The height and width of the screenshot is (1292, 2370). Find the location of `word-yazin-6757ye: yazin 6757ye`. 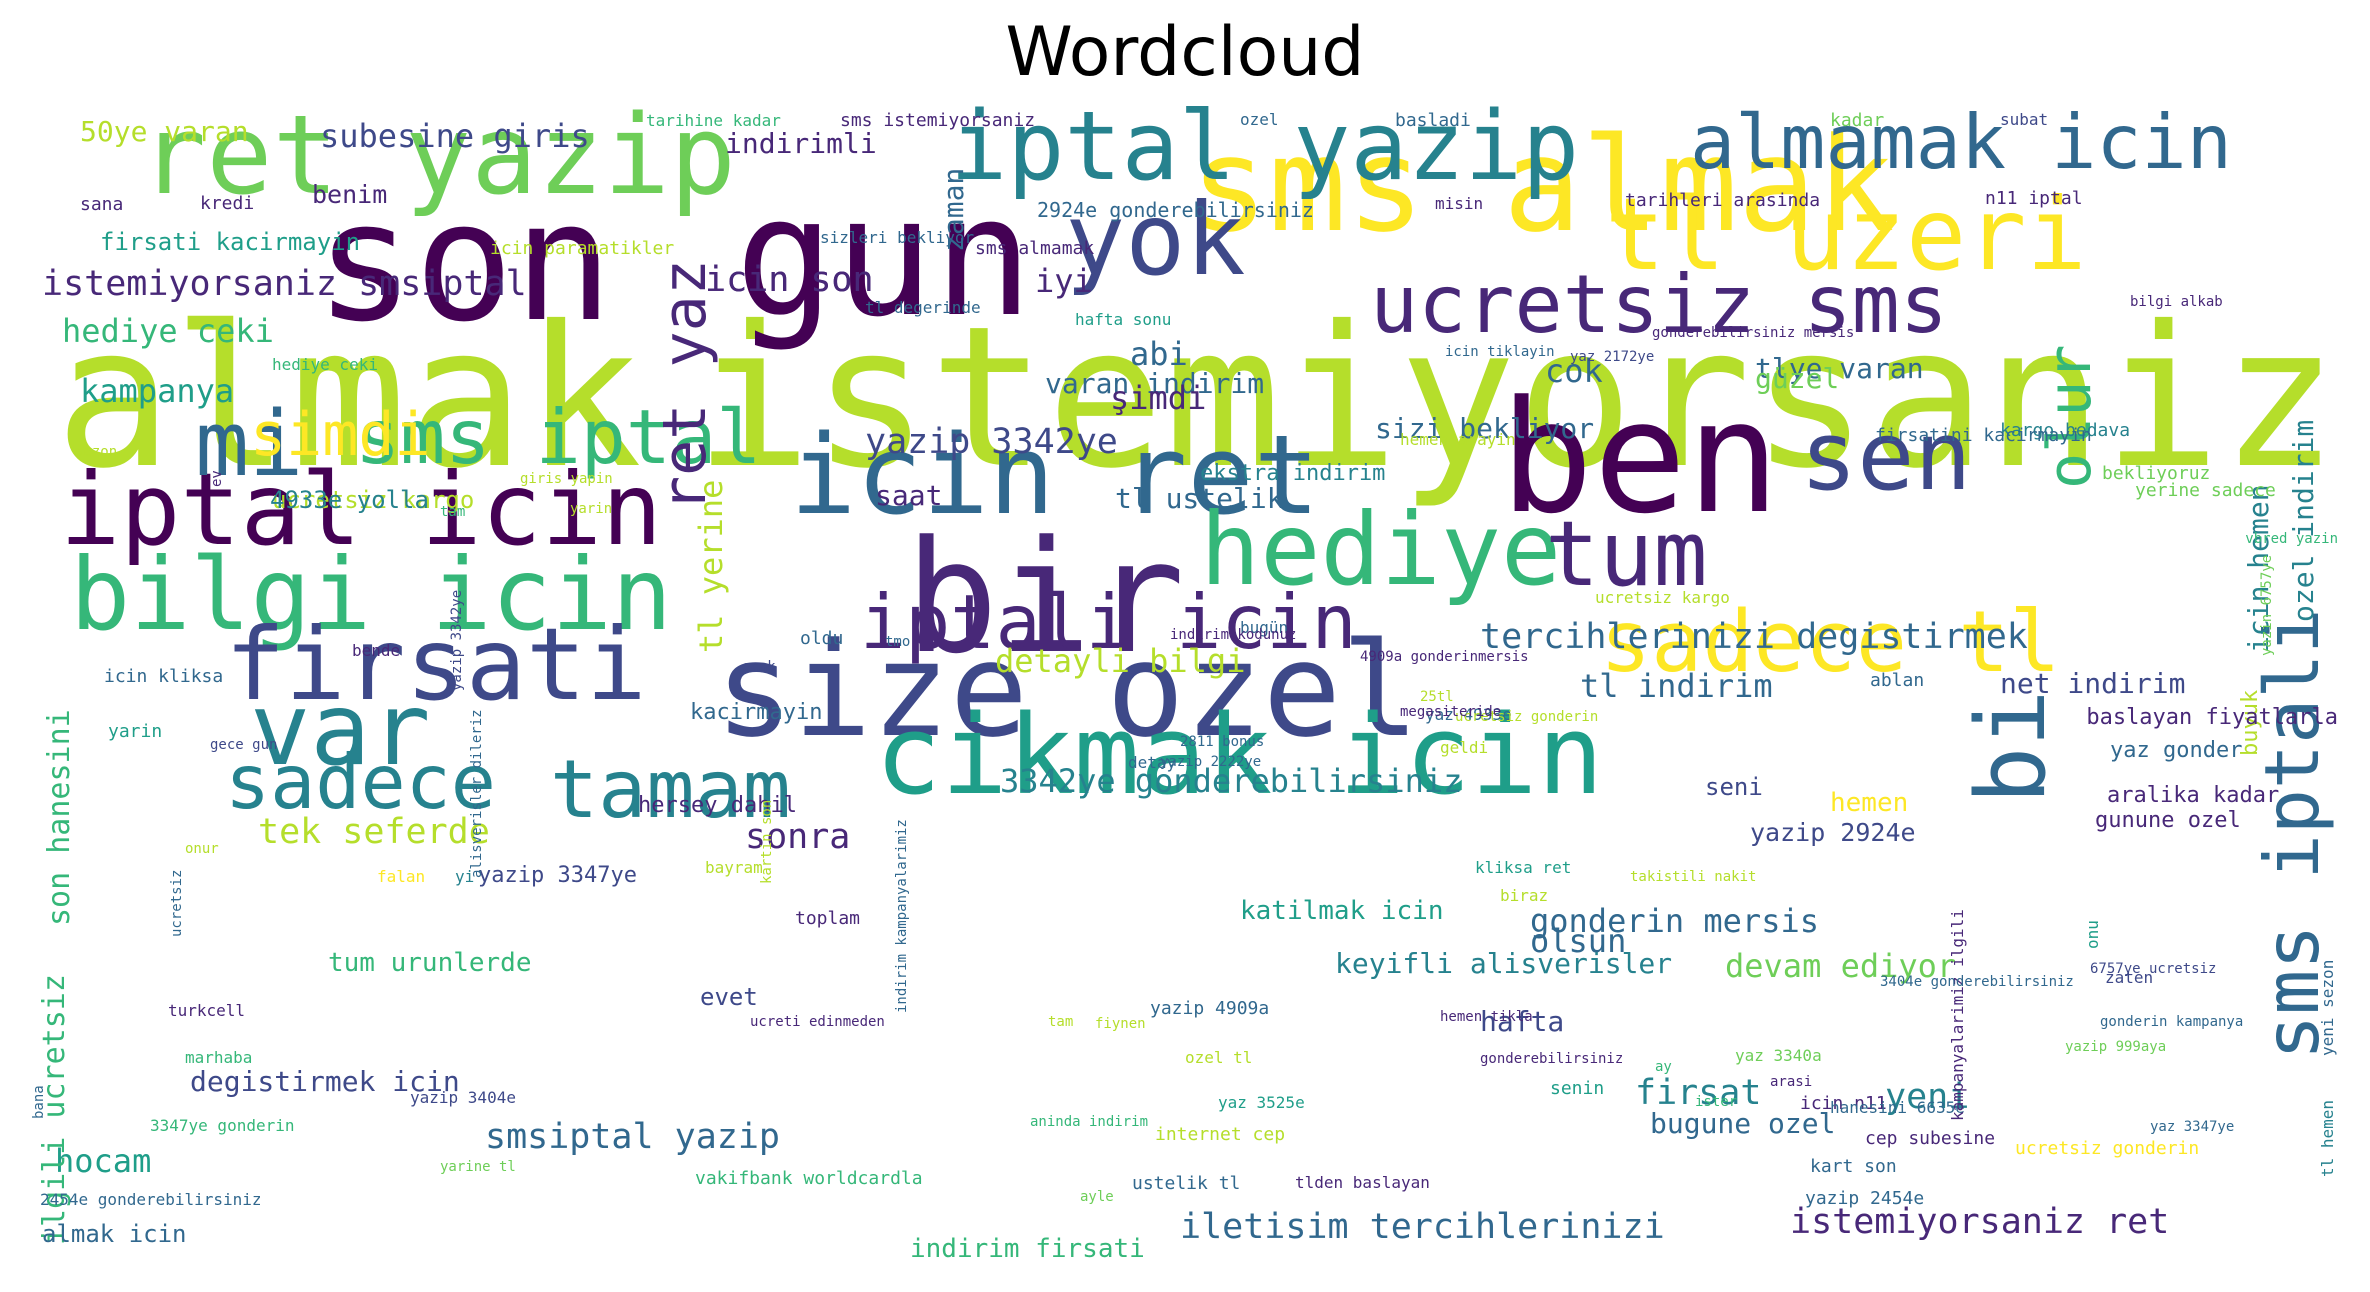

word-yazin-6757ye: yazin 6757ye is located at coordinates (2267, 605).